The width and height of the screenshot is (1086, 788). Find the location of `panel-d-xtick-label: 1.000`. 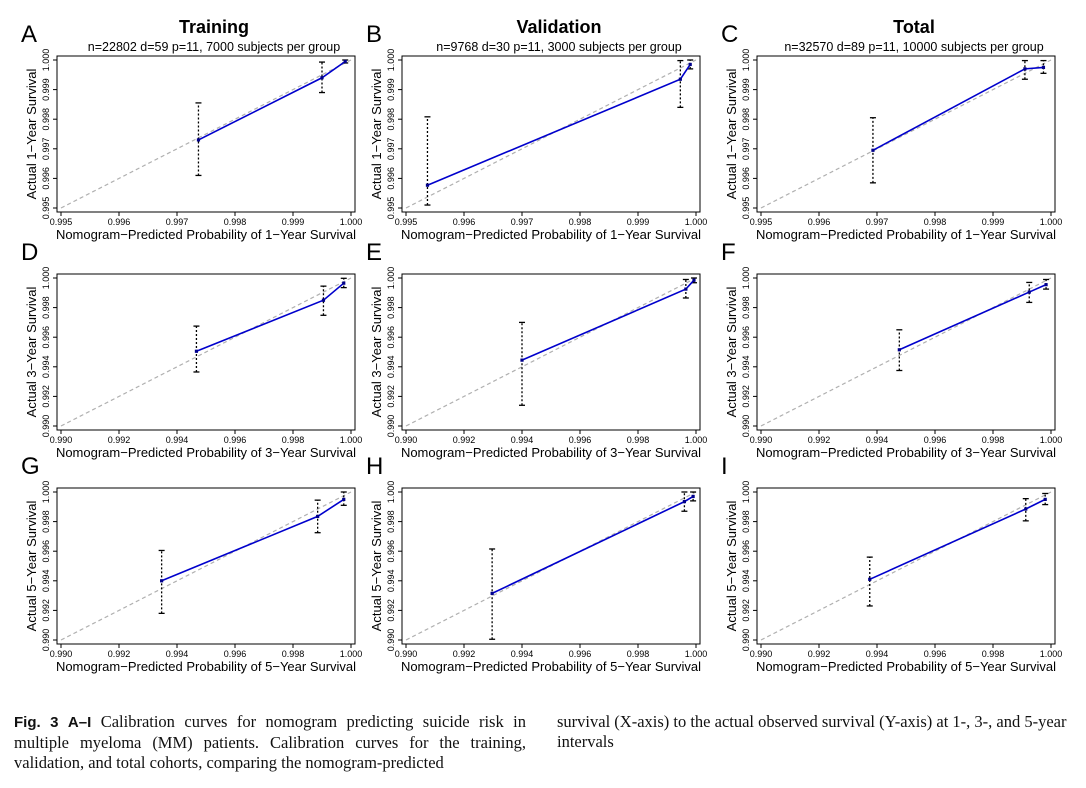

panel-d-xtick-label: 1.000 is located at coordinates (351, 440).